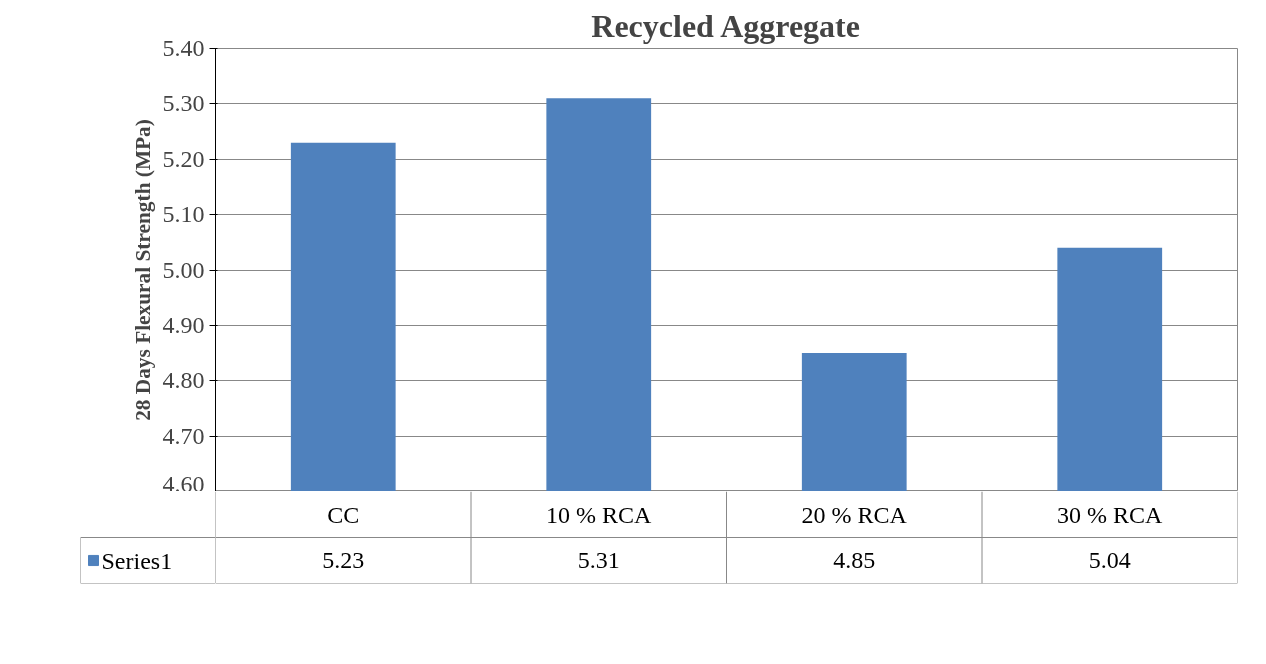 This screenshot has width=1266, height=664. What do you see at coordinates (183, 380) in the screenshot?
I see `y-tick-label: 4.80` at bounding box center [183, 380].